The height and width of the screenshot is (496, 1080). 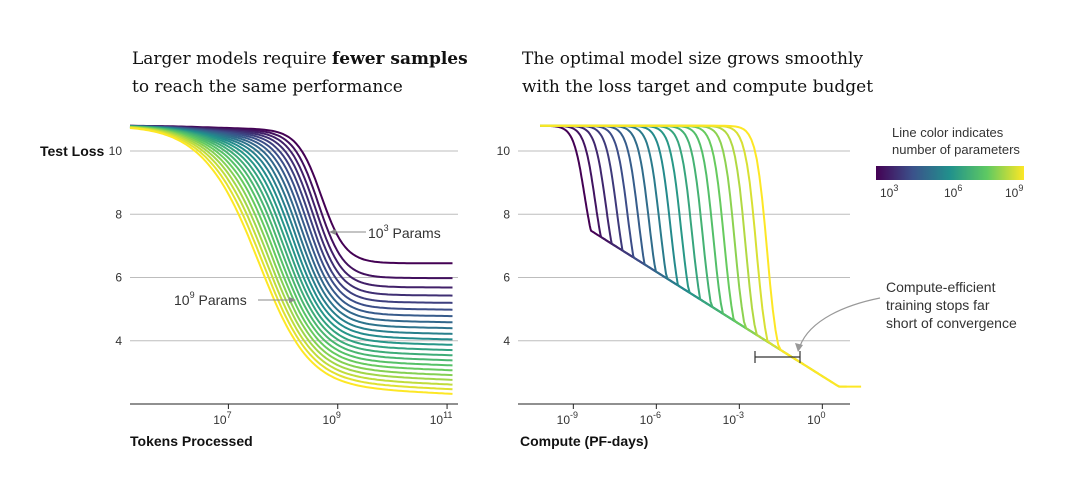 What do you see at coordinates (404, 232) in the screenshot?
I see `annotation-1e3-text: 103 Params` at bounding box center [404, 232].